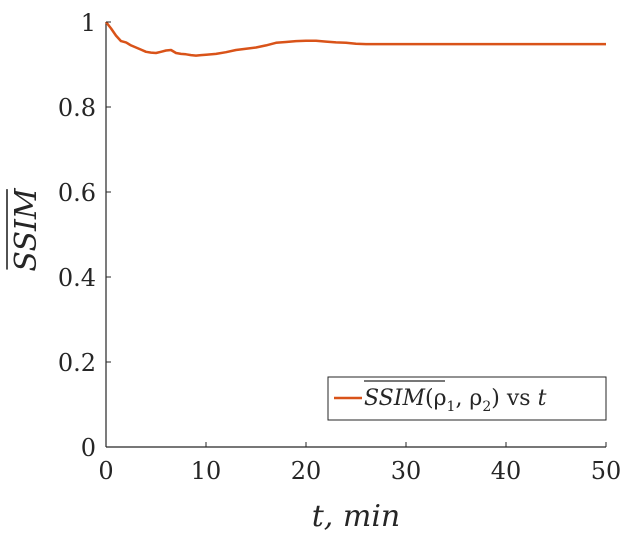  Describe the element at coordinates (394, 398) in the screenshot. I see `legend-term: SSIM` at that location.